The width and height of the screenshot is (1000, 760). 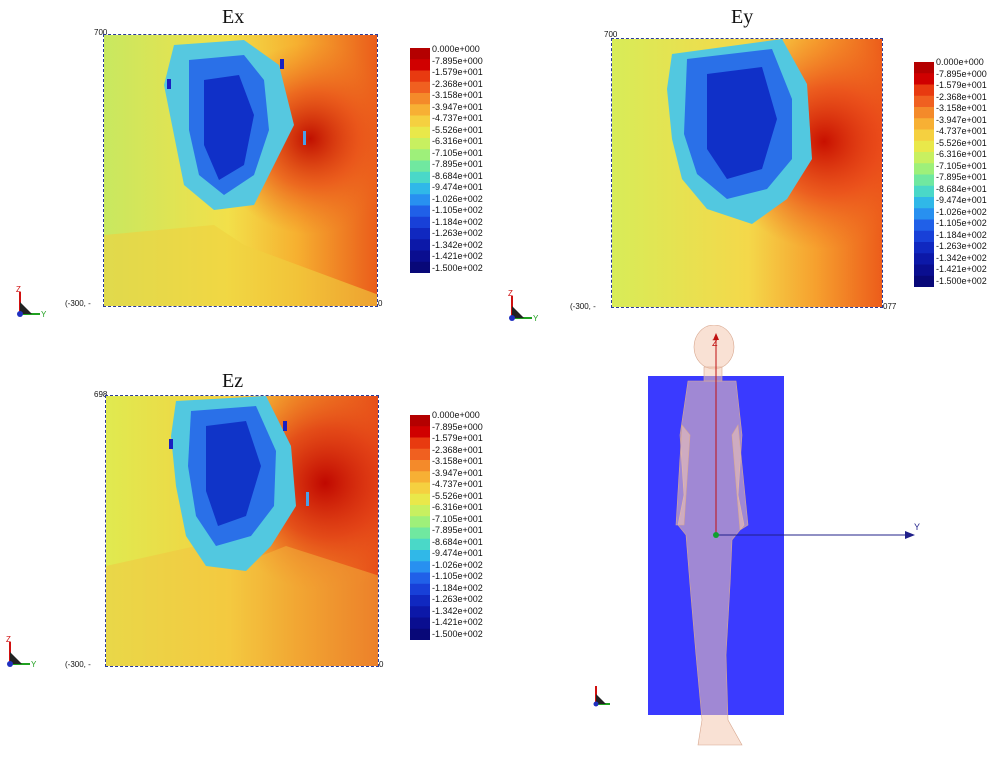 I want to click on colorbar-tick-label: -1.263e+002, so click(x=457, y=599).